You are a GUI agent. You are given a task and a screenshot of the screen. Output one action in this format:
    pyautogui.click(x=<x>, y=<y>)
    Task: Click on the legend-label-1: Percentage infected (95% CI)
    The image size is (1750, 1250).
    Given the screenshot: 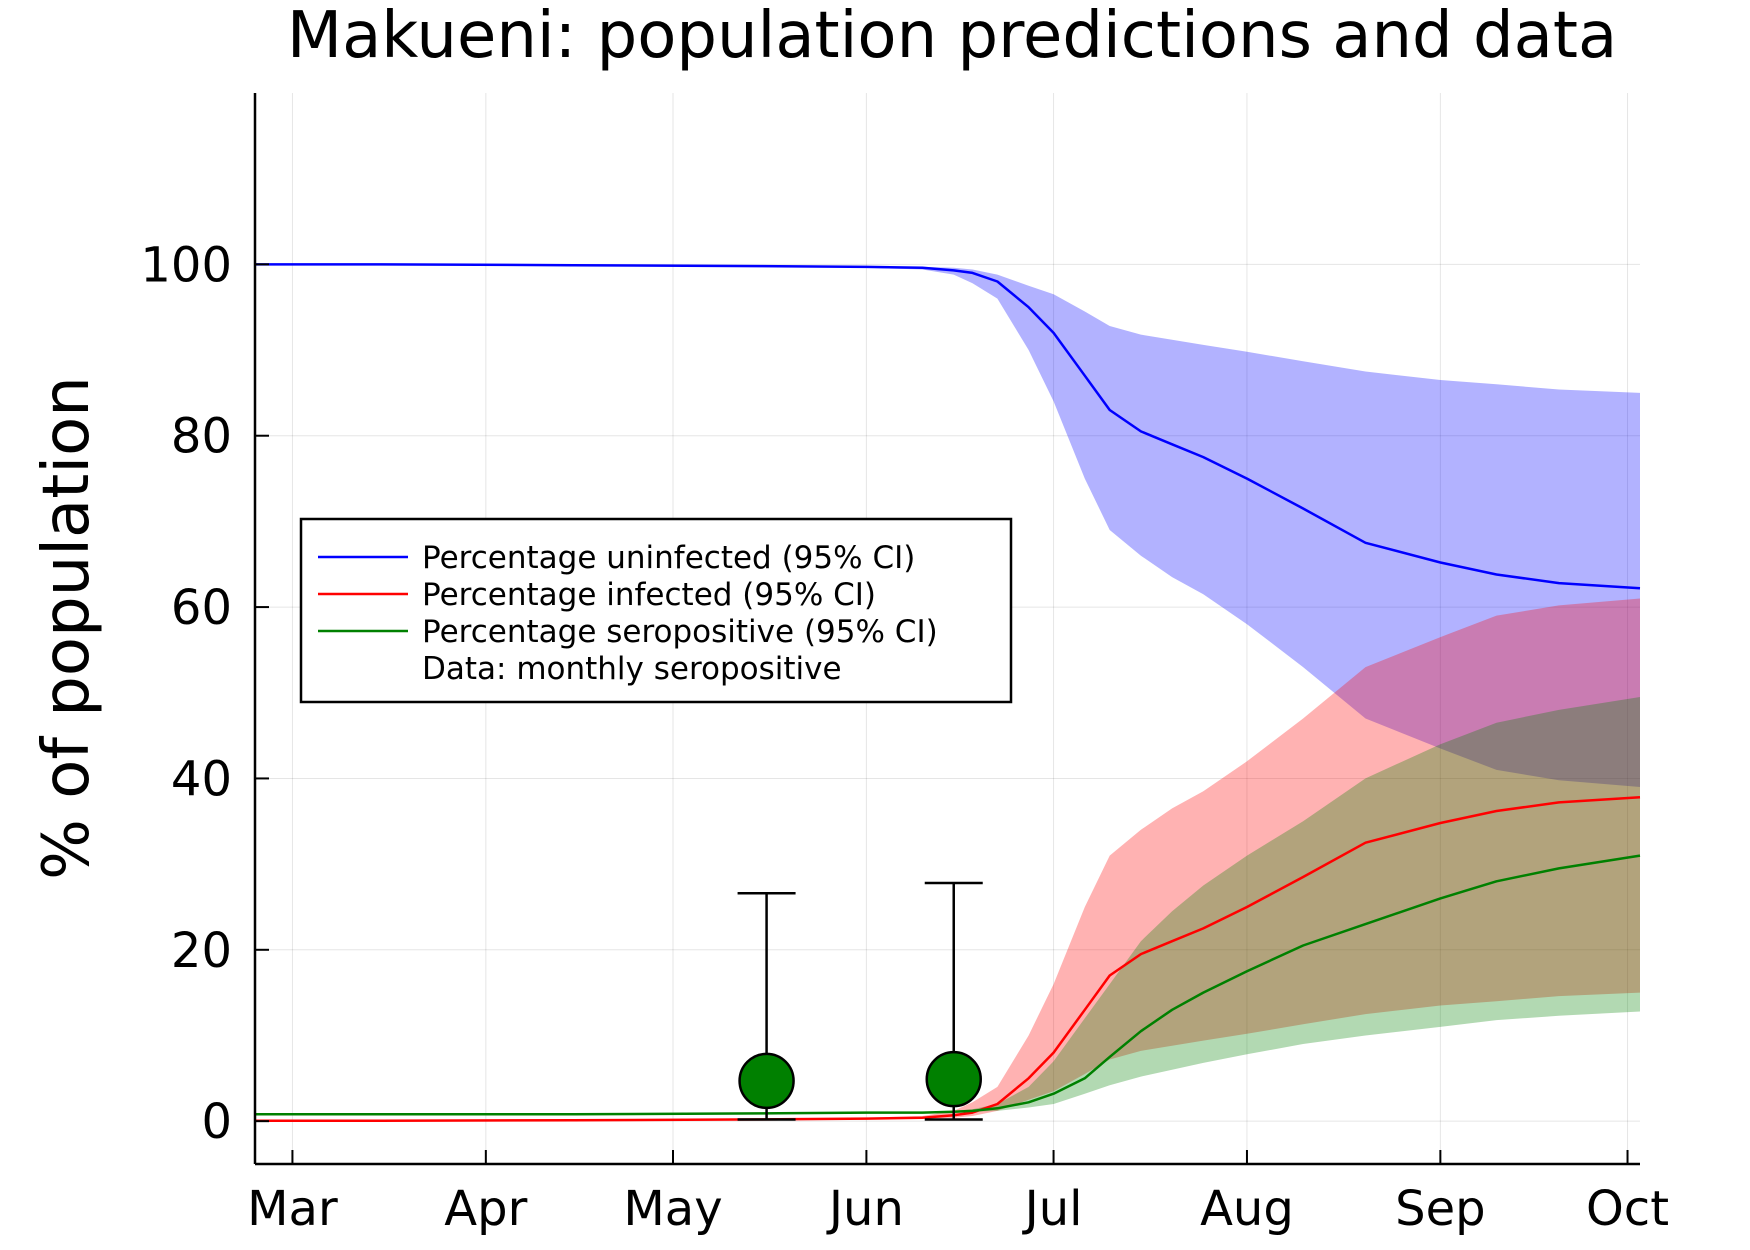 What is the action you would take?
    pyautogui.click(x=649, y=595)
    